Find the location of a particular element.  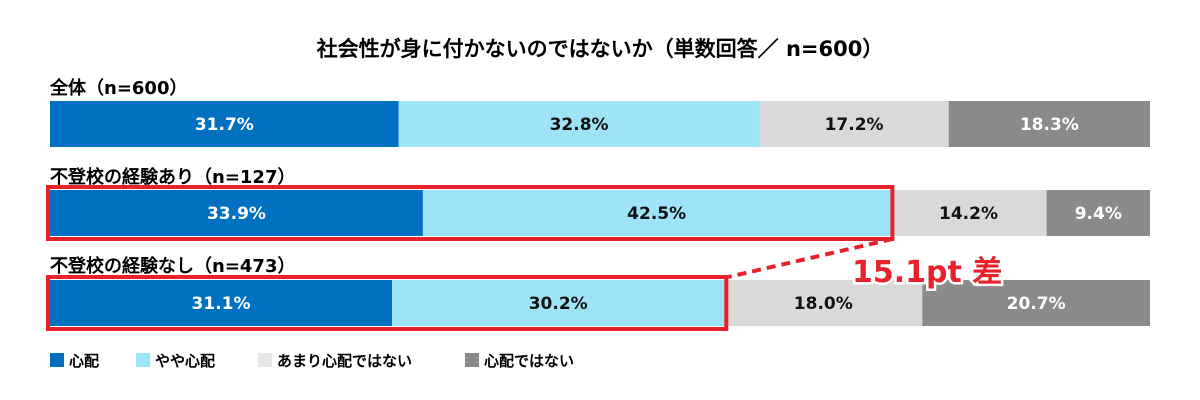

data-label: 32.8% is located at coordinates (579, 125).